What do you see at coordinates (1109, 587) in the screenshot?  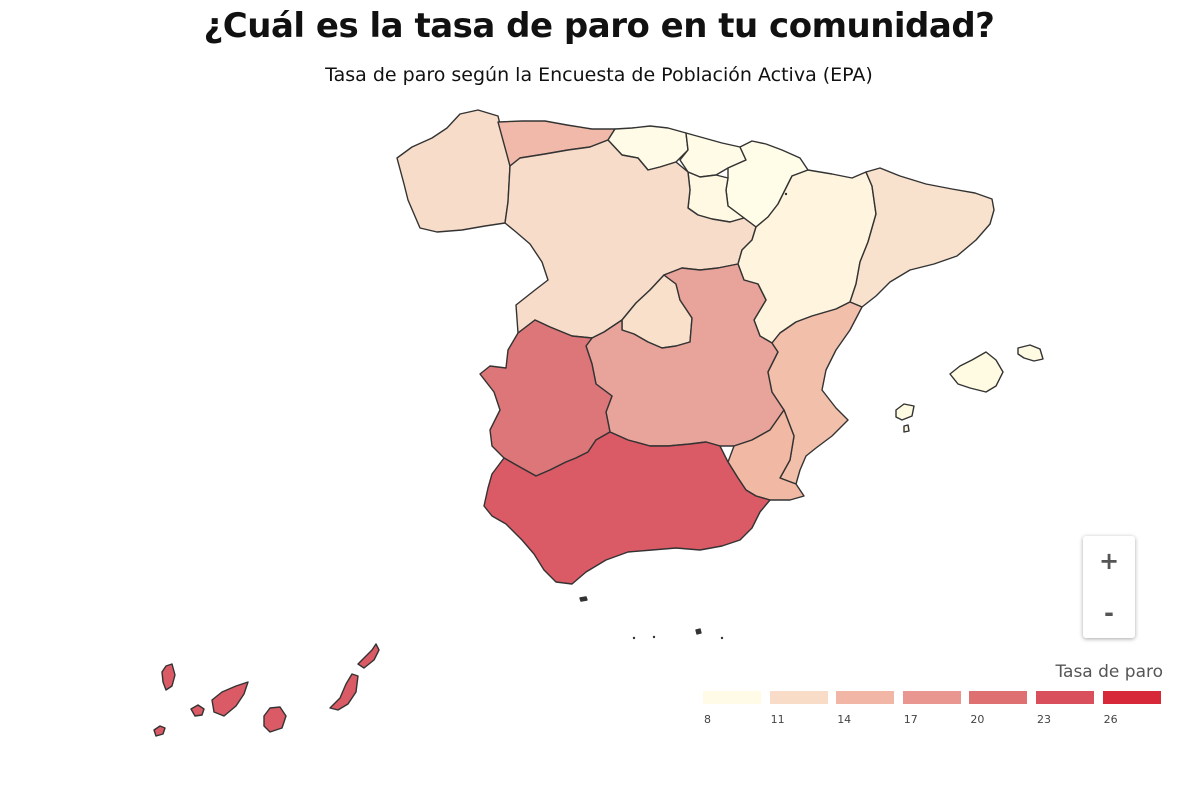 I see `zoom-control: + -` at bounding box center [1109, 587].